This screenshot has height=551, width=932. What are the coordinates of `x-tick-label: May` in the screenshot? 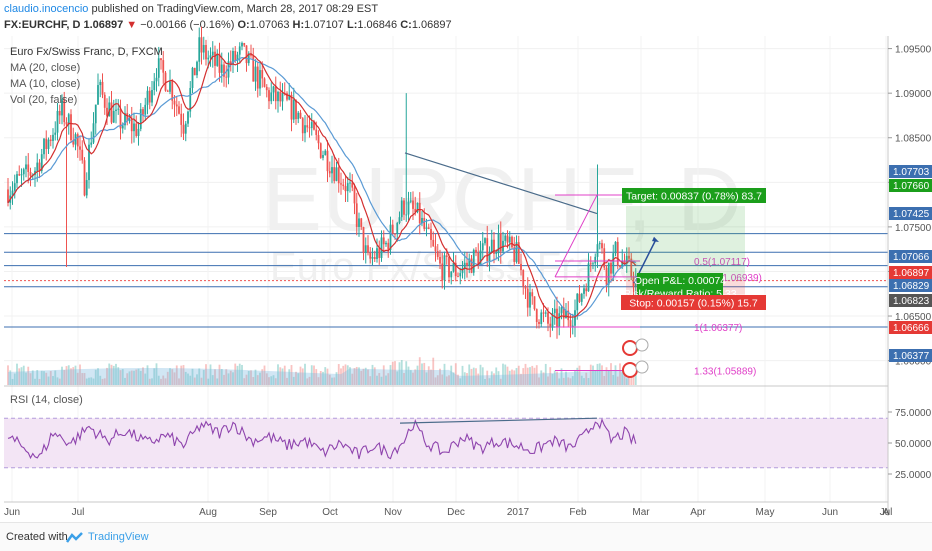 It's located at (765, 512).